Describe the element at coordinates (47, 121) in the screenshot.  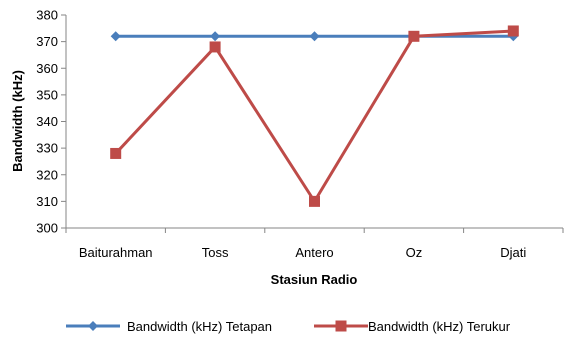
I see `y-tick-label: 340` at that location.